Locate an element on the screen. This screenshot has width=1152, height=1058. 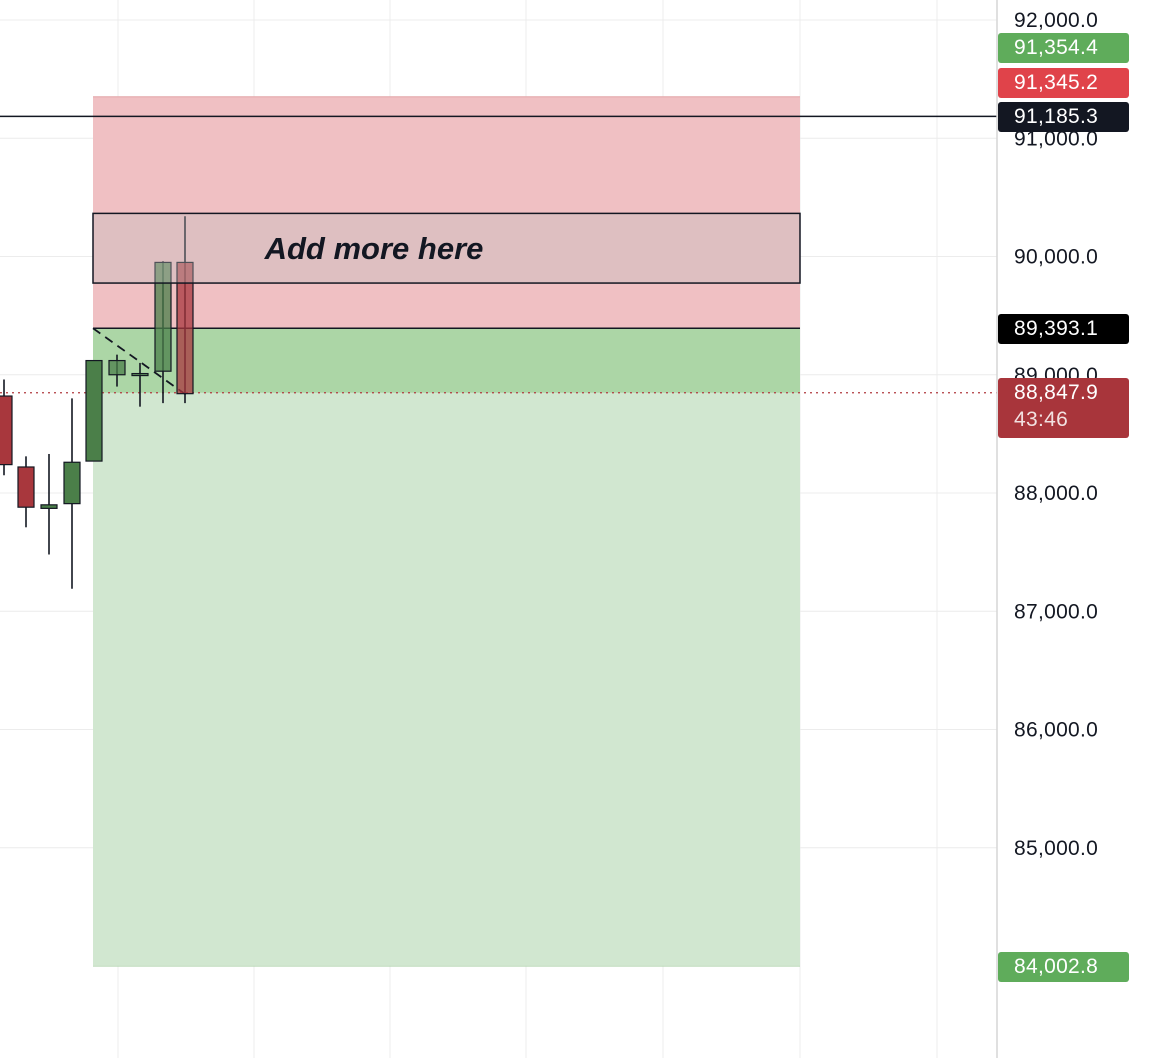
axis-tick-label: 90,000.0 is located at coordinates (1056, 257).